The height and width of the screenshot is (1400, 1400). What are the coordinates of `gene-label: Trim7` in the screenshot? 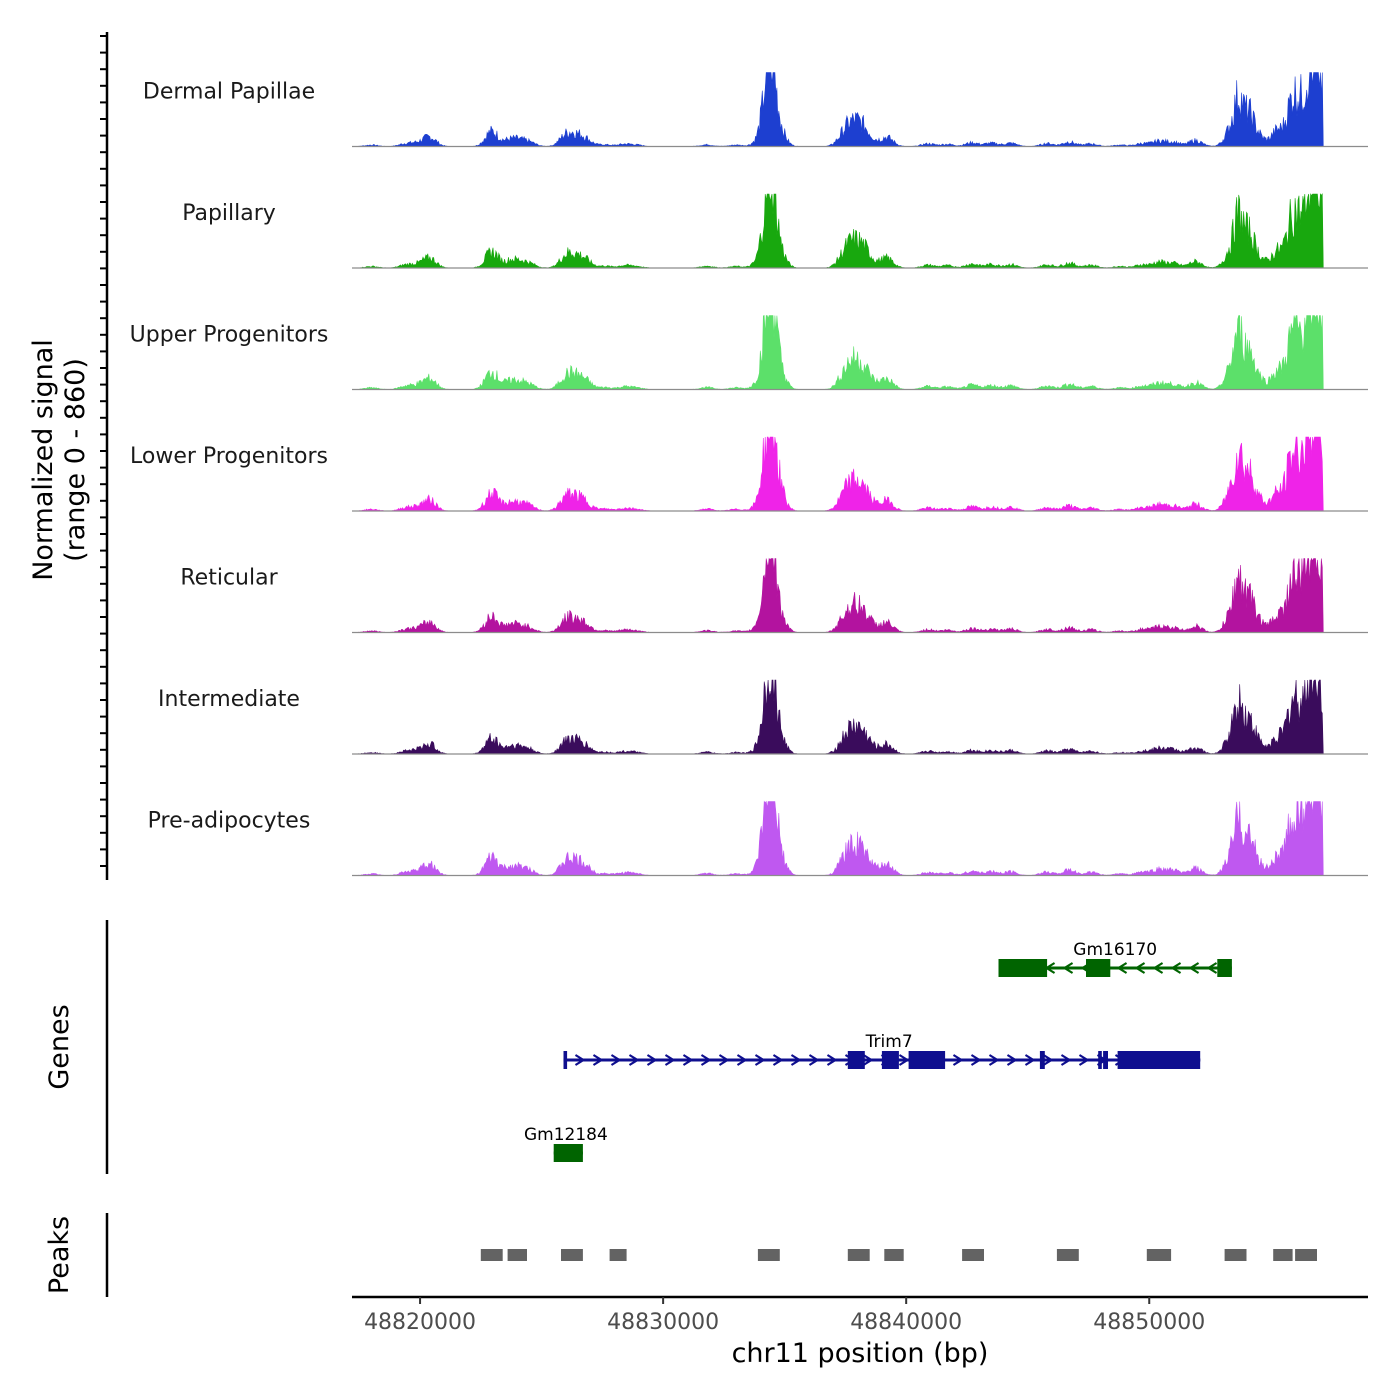 It's located at (889, 1042).